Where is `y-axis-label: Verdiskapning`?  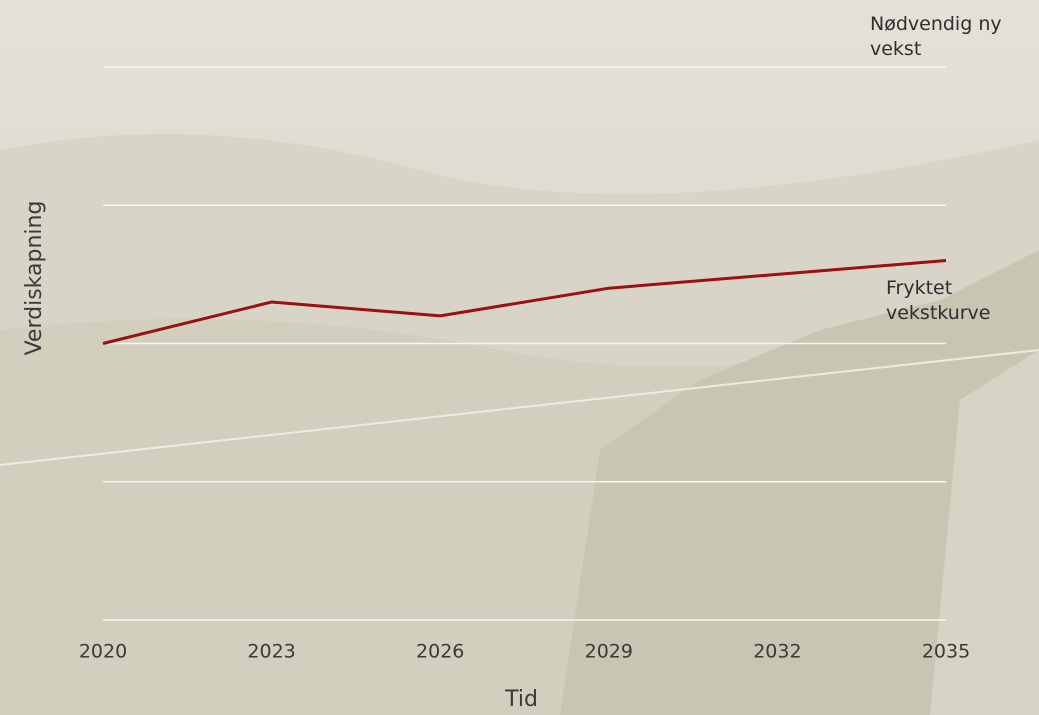
y-axis-label: Verdiskapning is located at coordinates (34, 278).